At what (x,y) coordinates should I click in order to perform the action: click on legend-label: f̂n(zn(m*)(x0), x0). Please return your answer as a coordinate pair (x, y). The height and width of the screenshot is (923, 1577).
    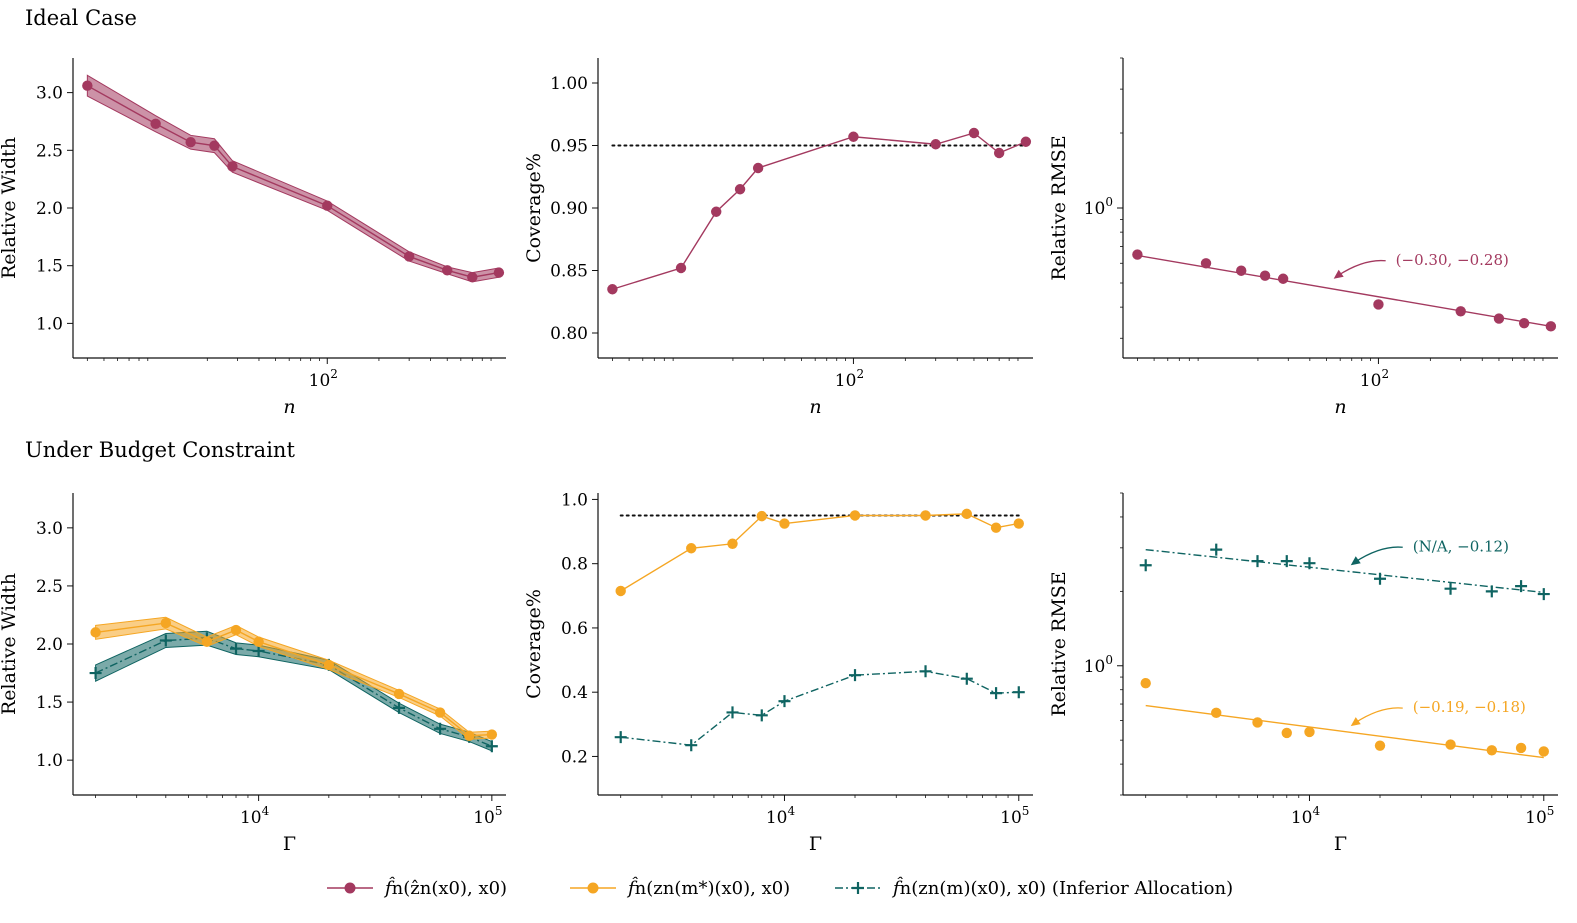
    Looking at the image, I should click on (708, 887).